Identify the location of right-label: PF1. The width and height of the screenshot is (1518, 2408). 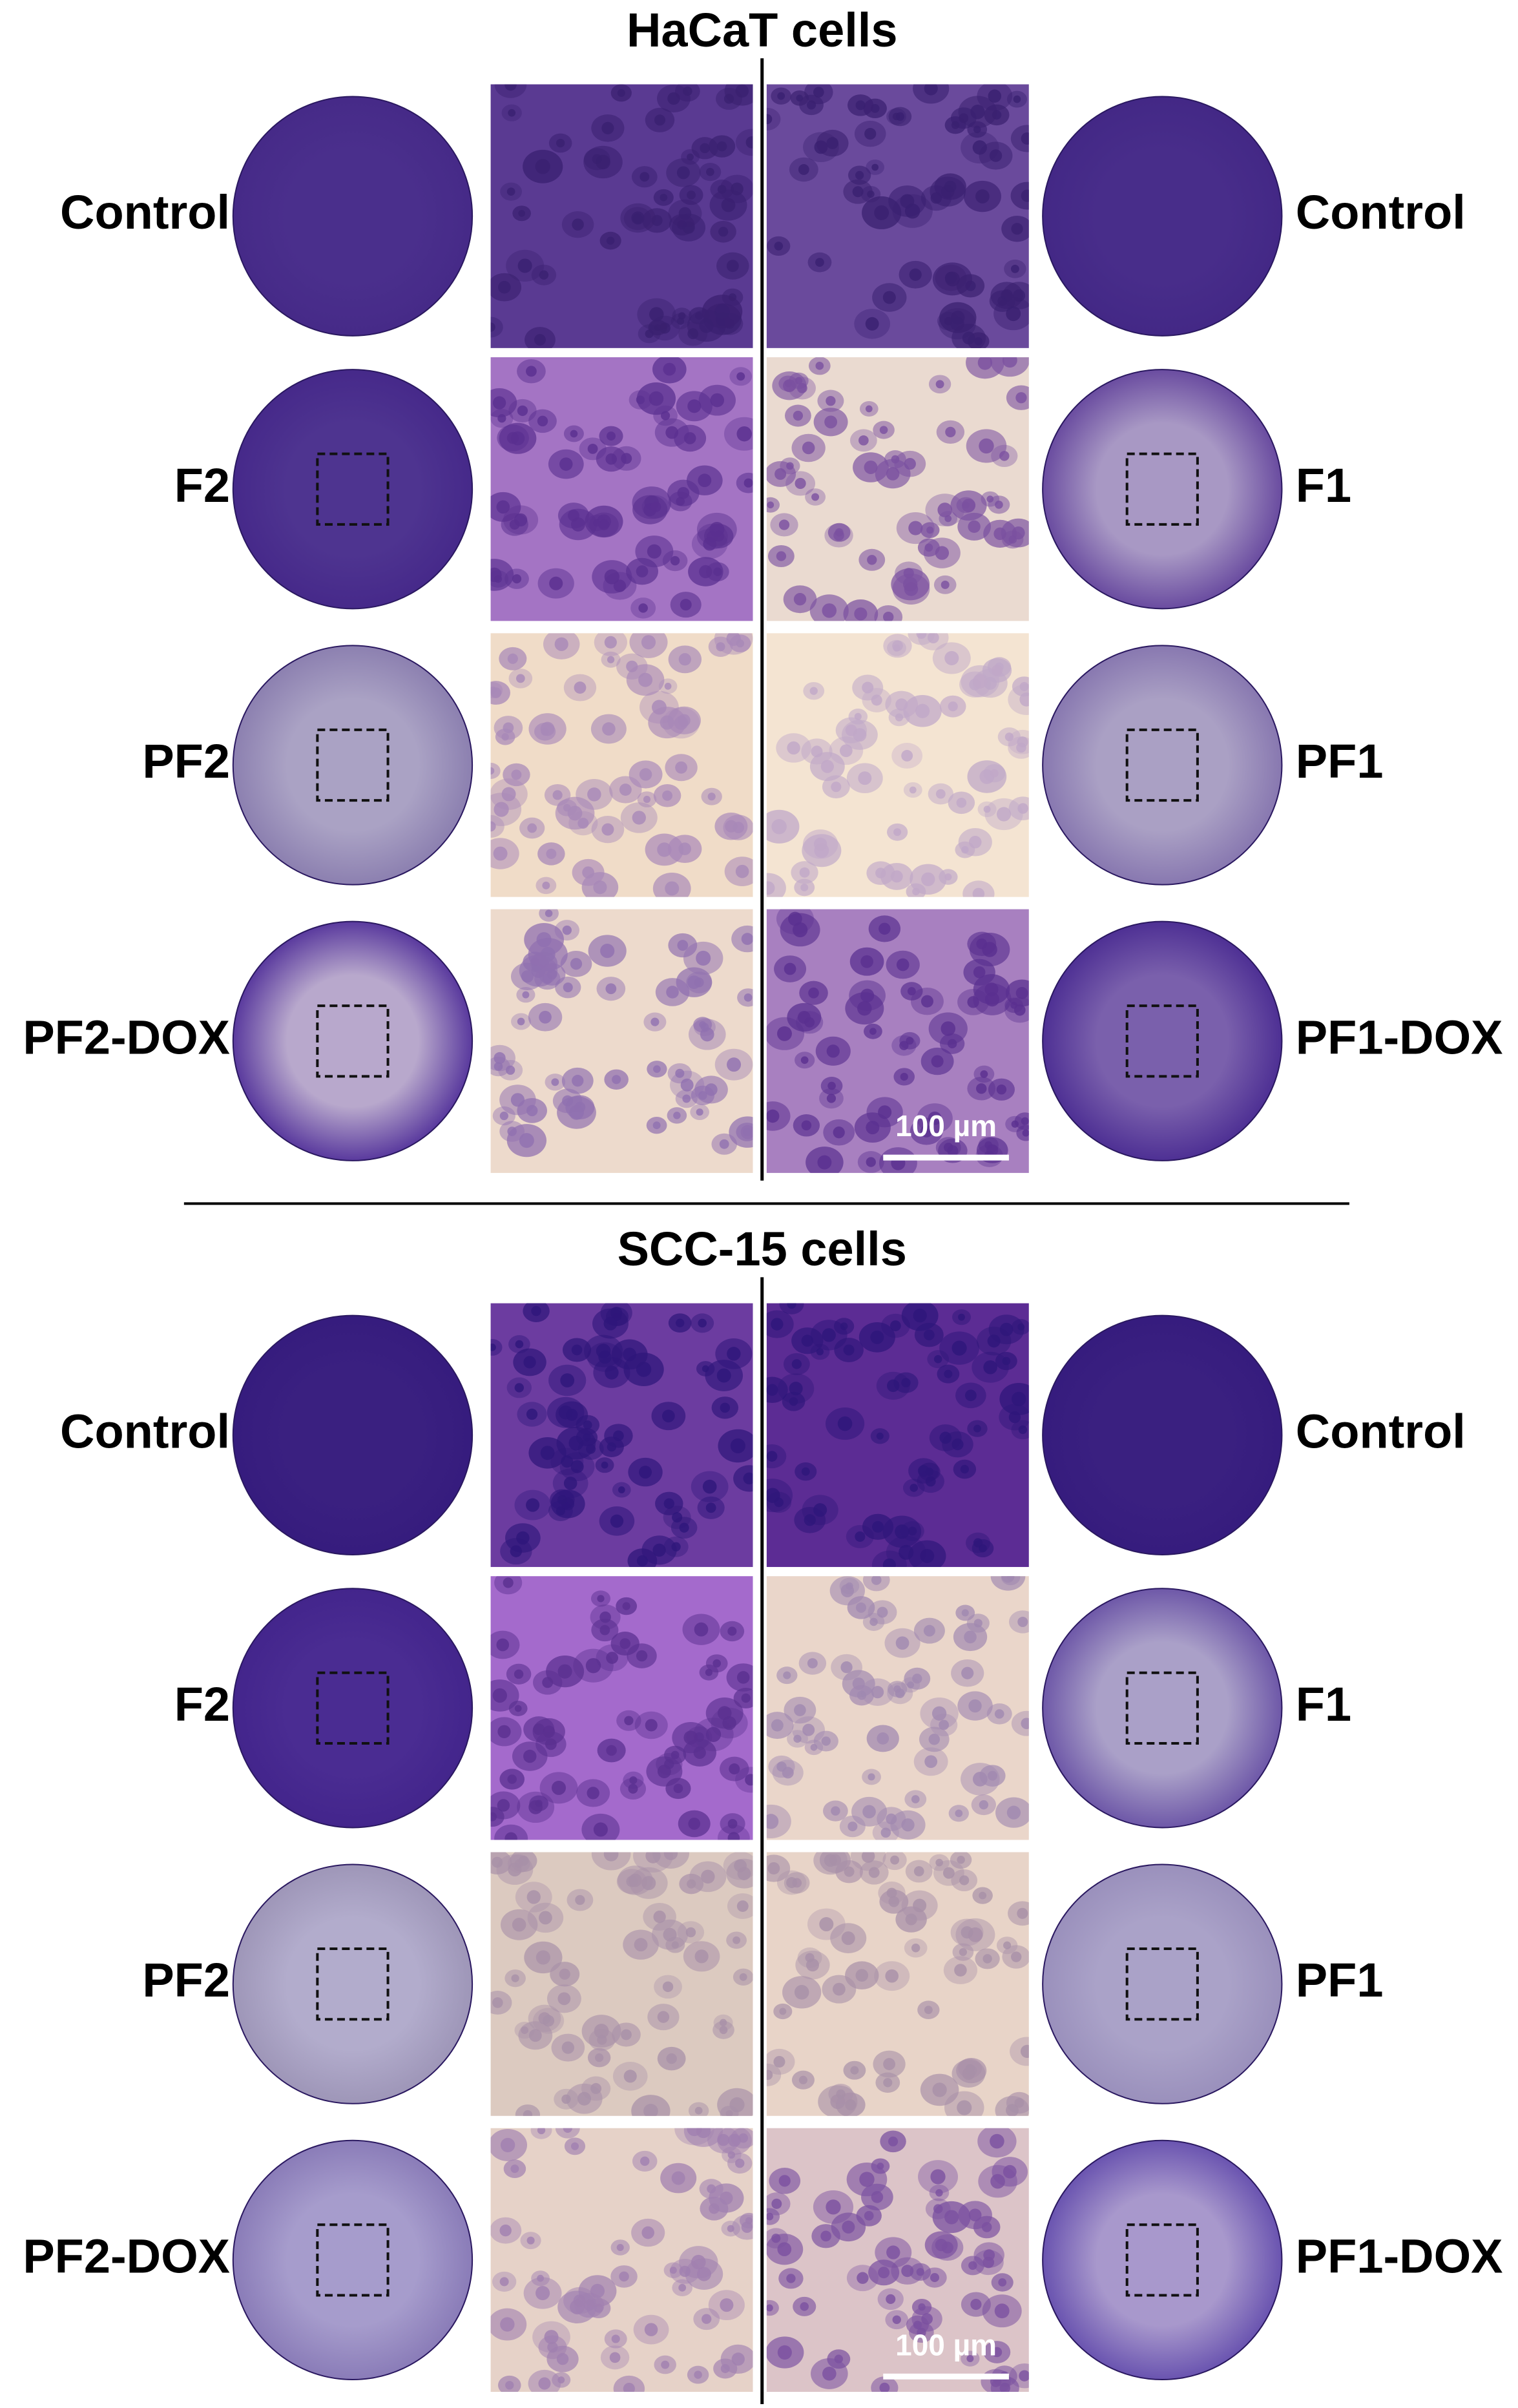
(1340, 1980).